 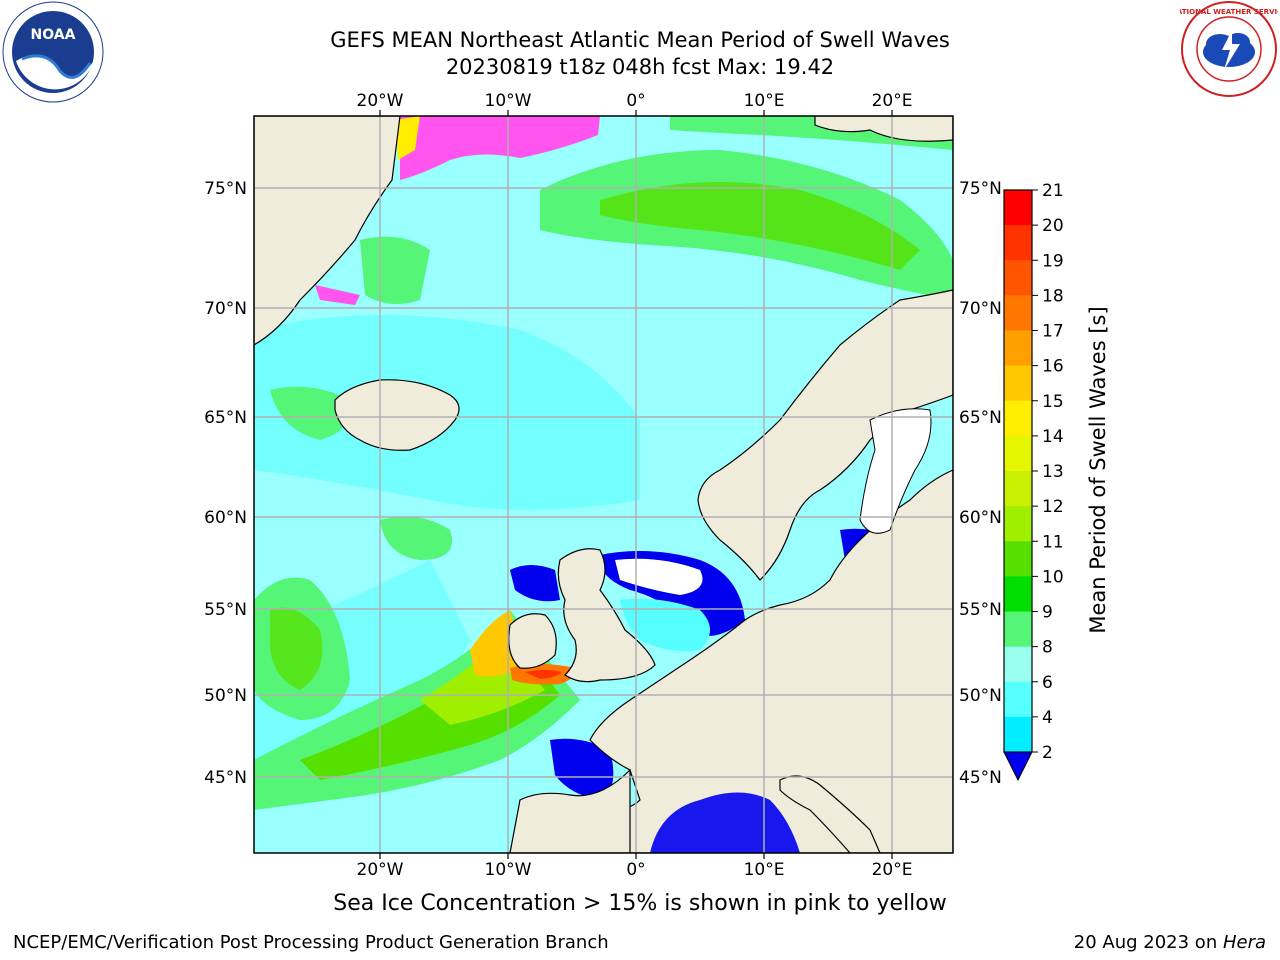 What do you see at coordinates (225, 189) in the screenshot?
I see `left-lat-label: 75°N` at bounding box center [225, 189].